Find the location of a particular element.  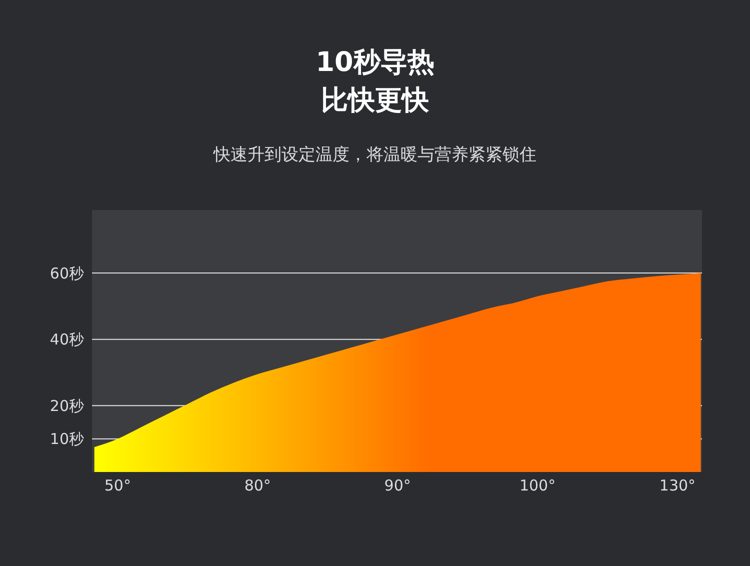

y-tick-label: 10秒 is located at coordinates (67, 439).